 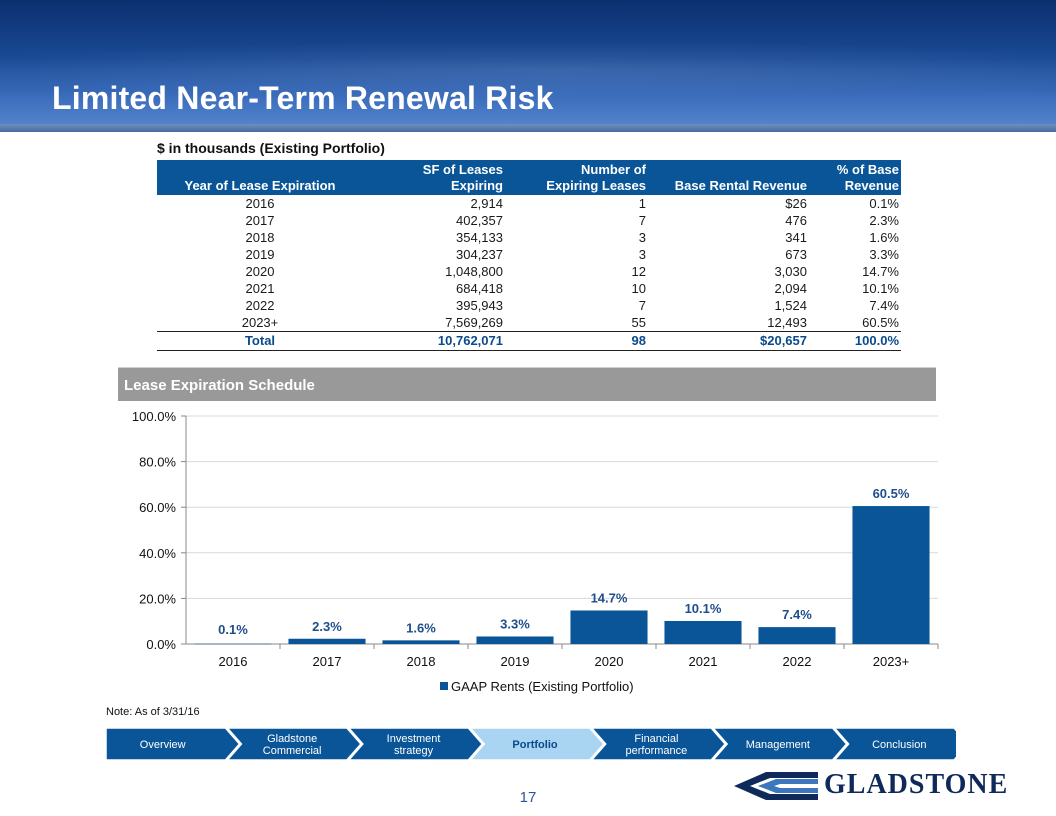 I want to click on table-cell-num: 1, so click(x=642, y=203).